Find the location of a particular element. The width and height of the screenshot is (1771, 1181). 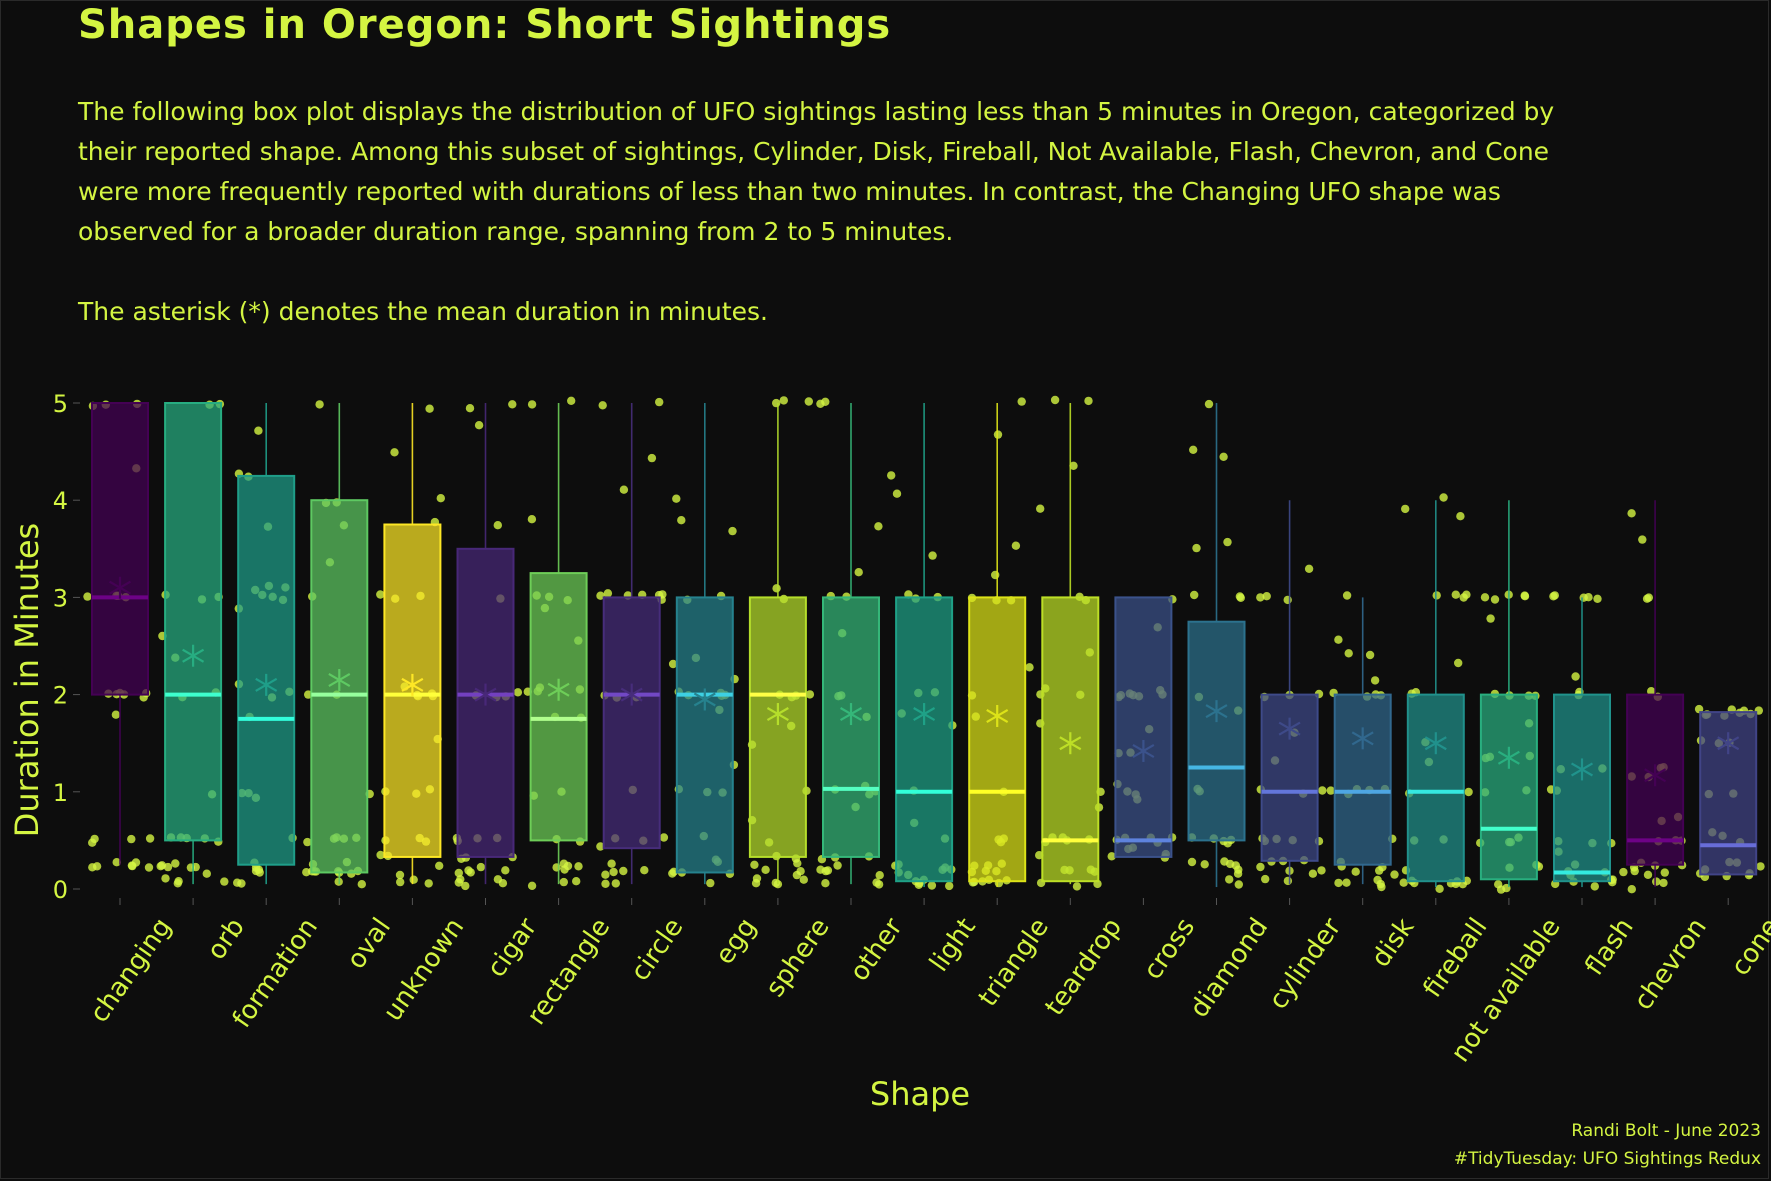

box-sphere is located at coordinates (777, 727).